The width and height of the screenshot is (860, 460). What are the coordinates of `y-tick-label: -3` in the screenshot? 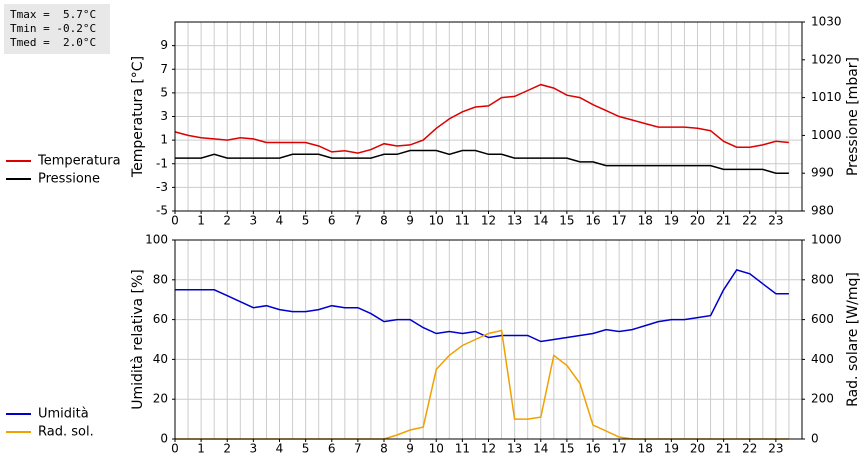 It's located at (162, 187).